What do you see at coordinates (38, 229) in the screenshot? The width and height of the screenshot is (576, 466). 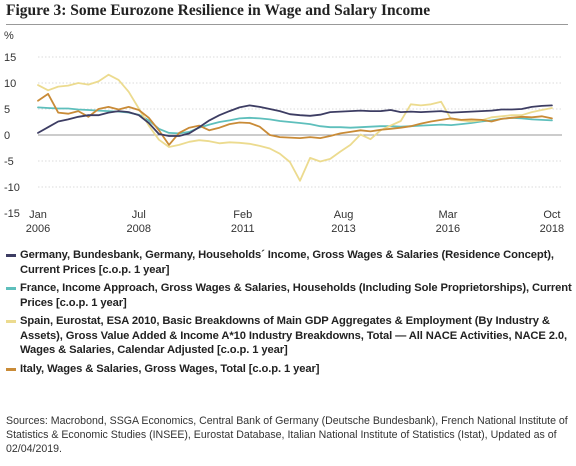 I see `x-tick-label: 2006` at bounding box center [38, 229].